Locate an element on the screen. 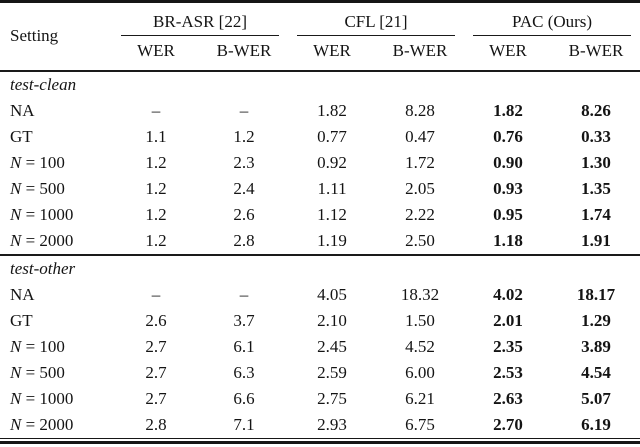 This screenshot has height=447, width=640. cell-pac-bwer: 18.17 is located at coordinates (596, 294).